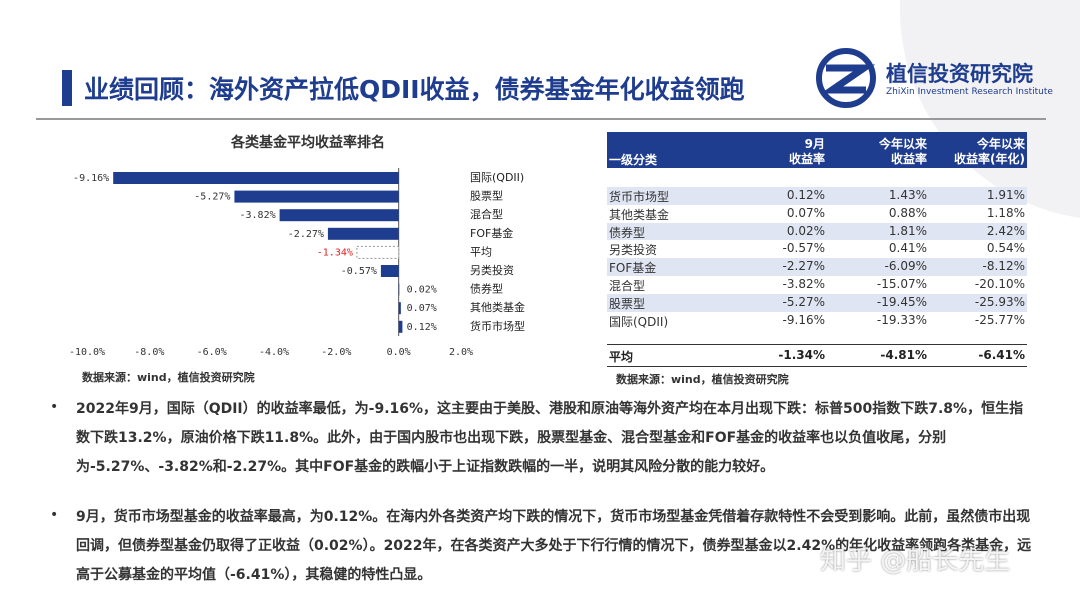  Describe the element at coordinates (969, 92) in the screenshot. I see `logo-sub: ZhiXin Investment Research Institute` at that location.